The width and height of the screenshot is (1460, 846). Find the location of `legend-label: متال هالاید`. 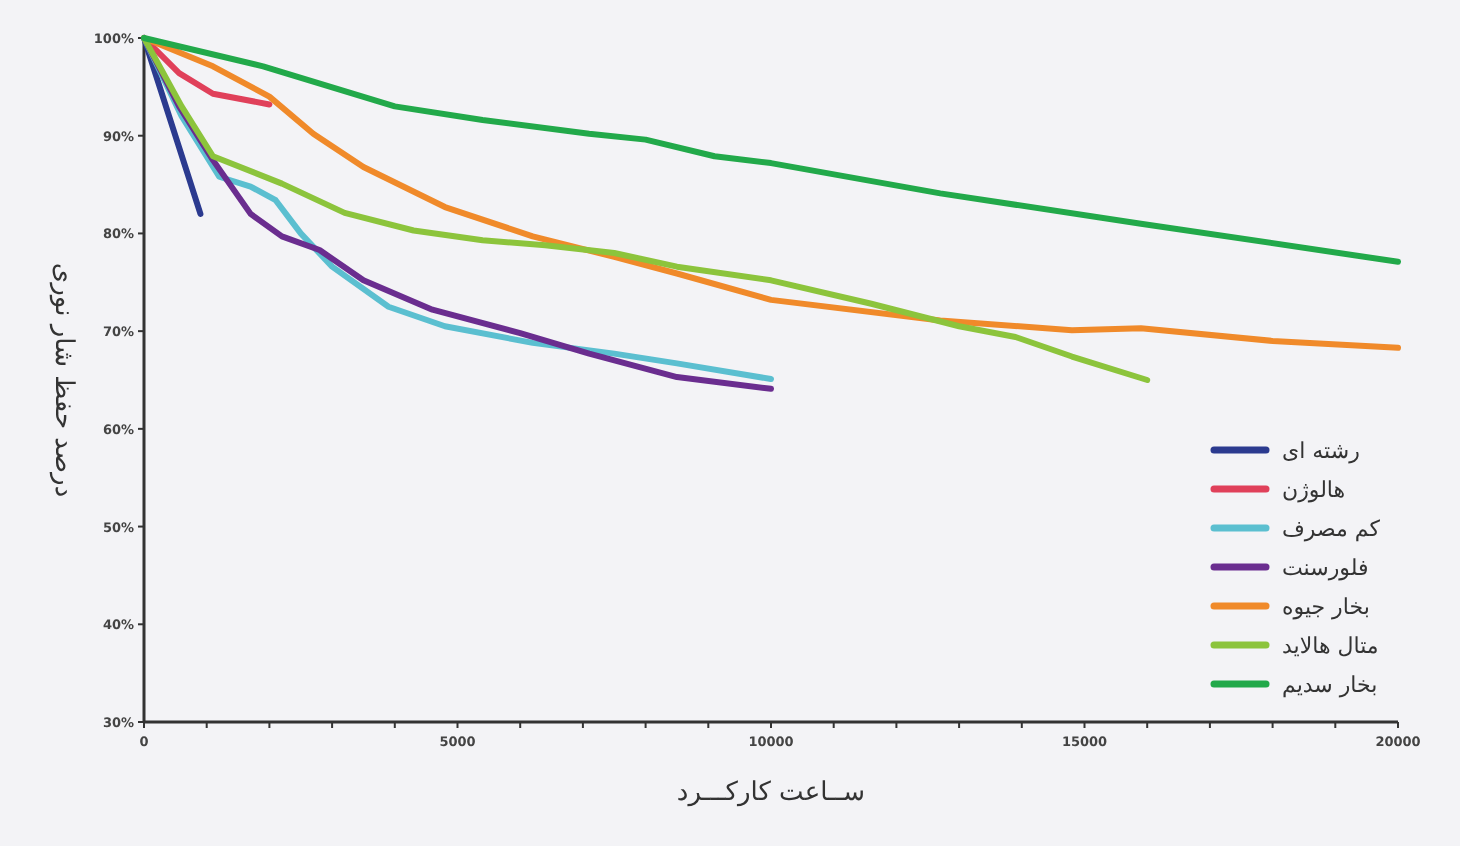

legend-label: متال هالاید is located at coordinates (1330, 646).